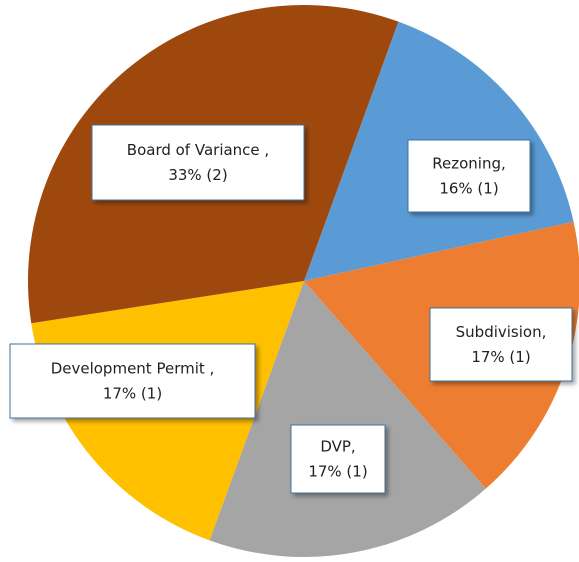 This screenshot has width=579, height=562. I want to click on category-label: Subdivision,, so click(501, 332).